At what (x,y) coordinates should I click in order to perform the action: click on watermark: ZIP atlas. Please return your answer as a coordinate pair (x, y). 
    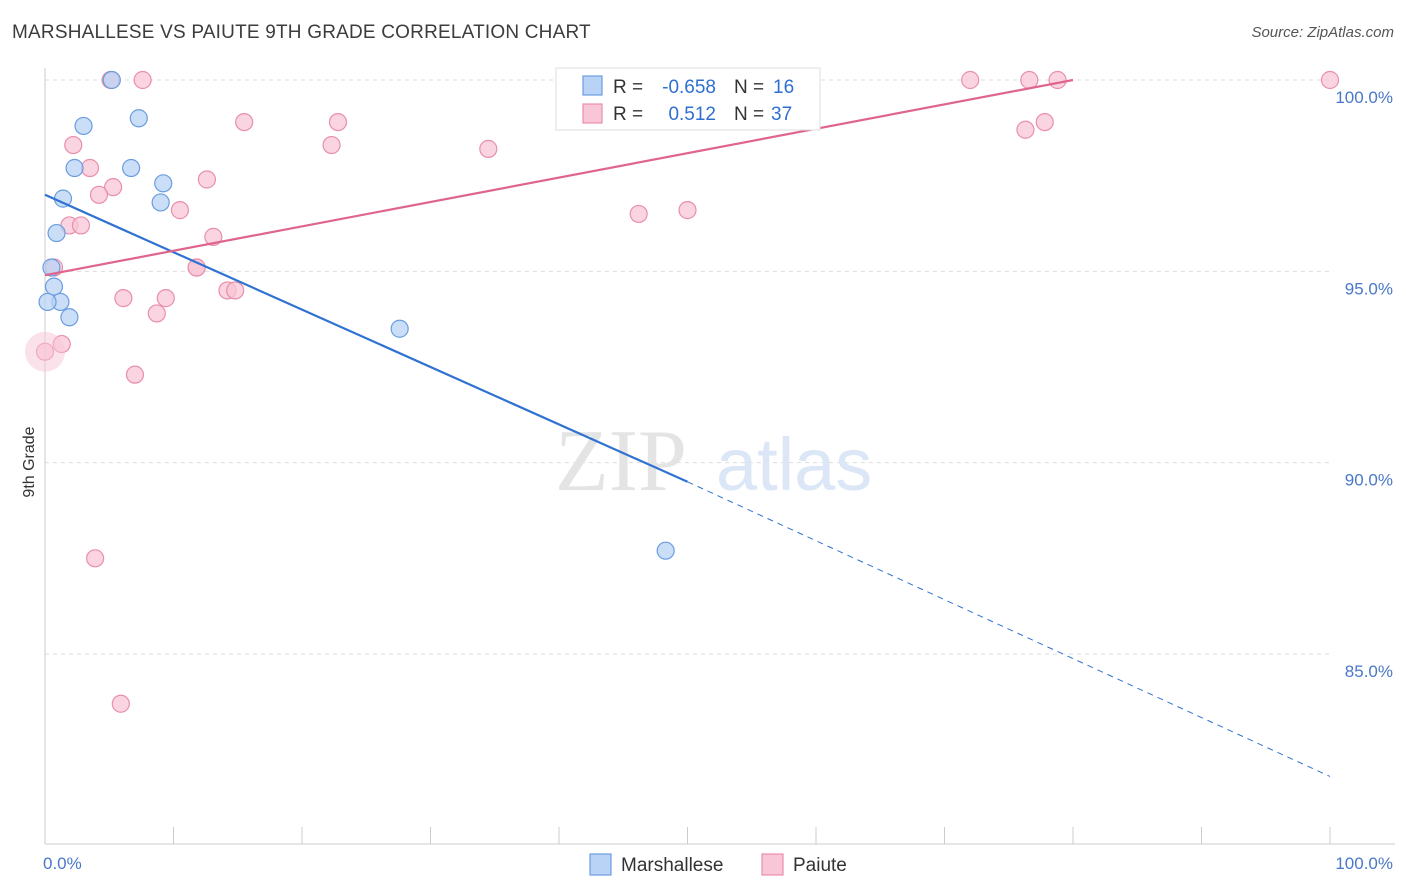
    Looking at the image, I should click on (713, 461).